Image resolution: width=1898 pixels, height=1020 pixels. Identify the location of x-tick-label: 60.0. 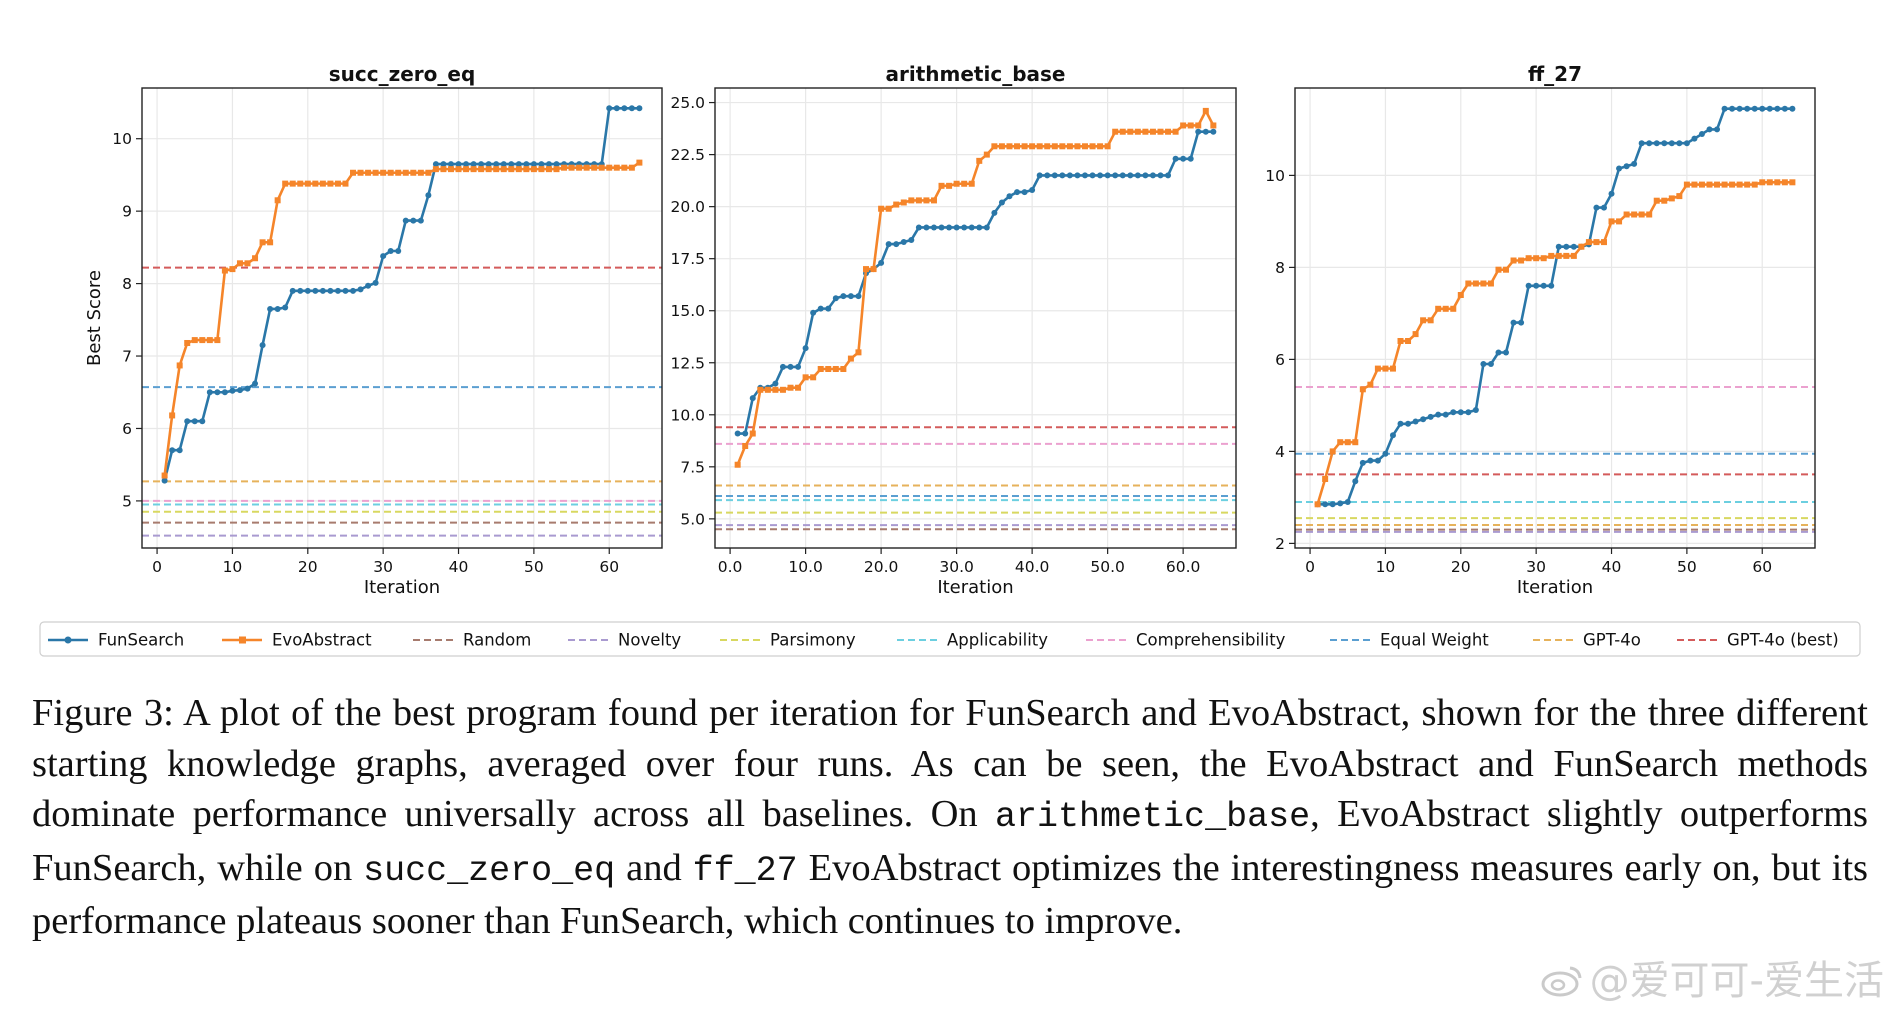
(1183, 567).